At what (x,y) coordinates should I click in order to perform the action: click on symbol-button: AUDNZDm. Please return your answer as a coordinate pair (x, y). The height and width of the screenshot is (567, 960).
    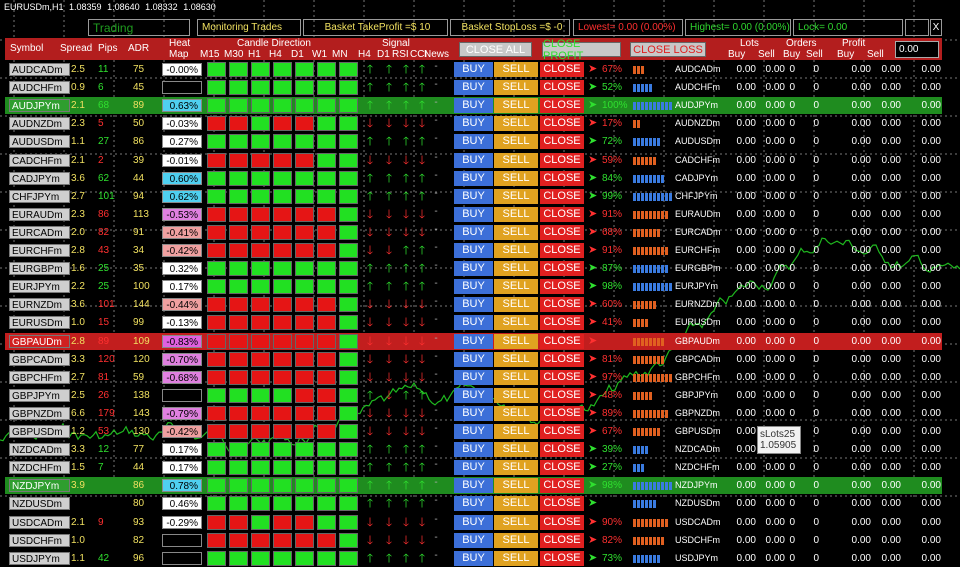
    Looking at the image, I should click on (39, 124).